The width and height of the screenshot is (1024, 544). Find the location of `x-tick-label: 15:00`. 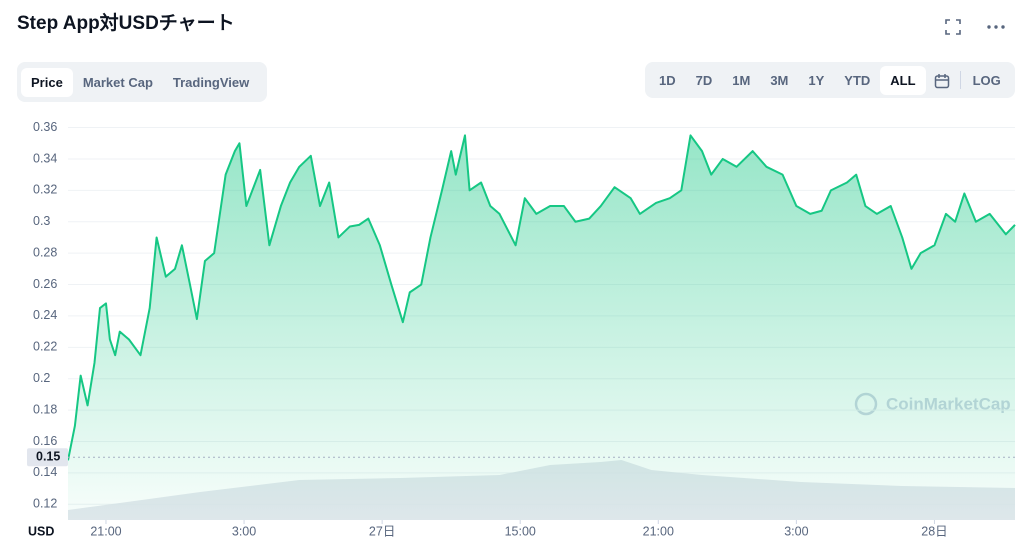

x-tick-label: 15:00 is located at coordinates (520, 531).